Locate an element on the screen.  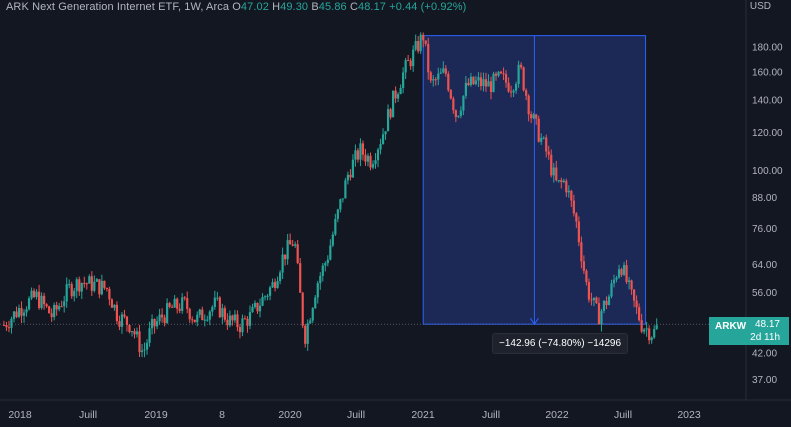
price-tag-price: 48.17 is located at coordinates (767, 324).